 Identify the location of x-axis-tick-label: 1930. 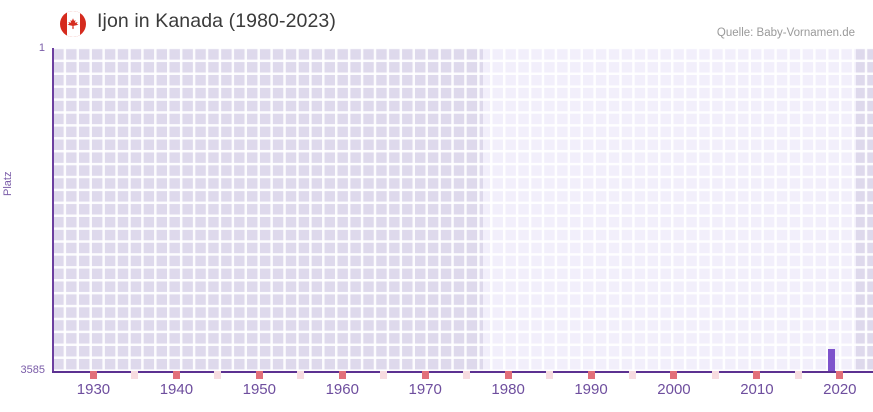
(93, 389).